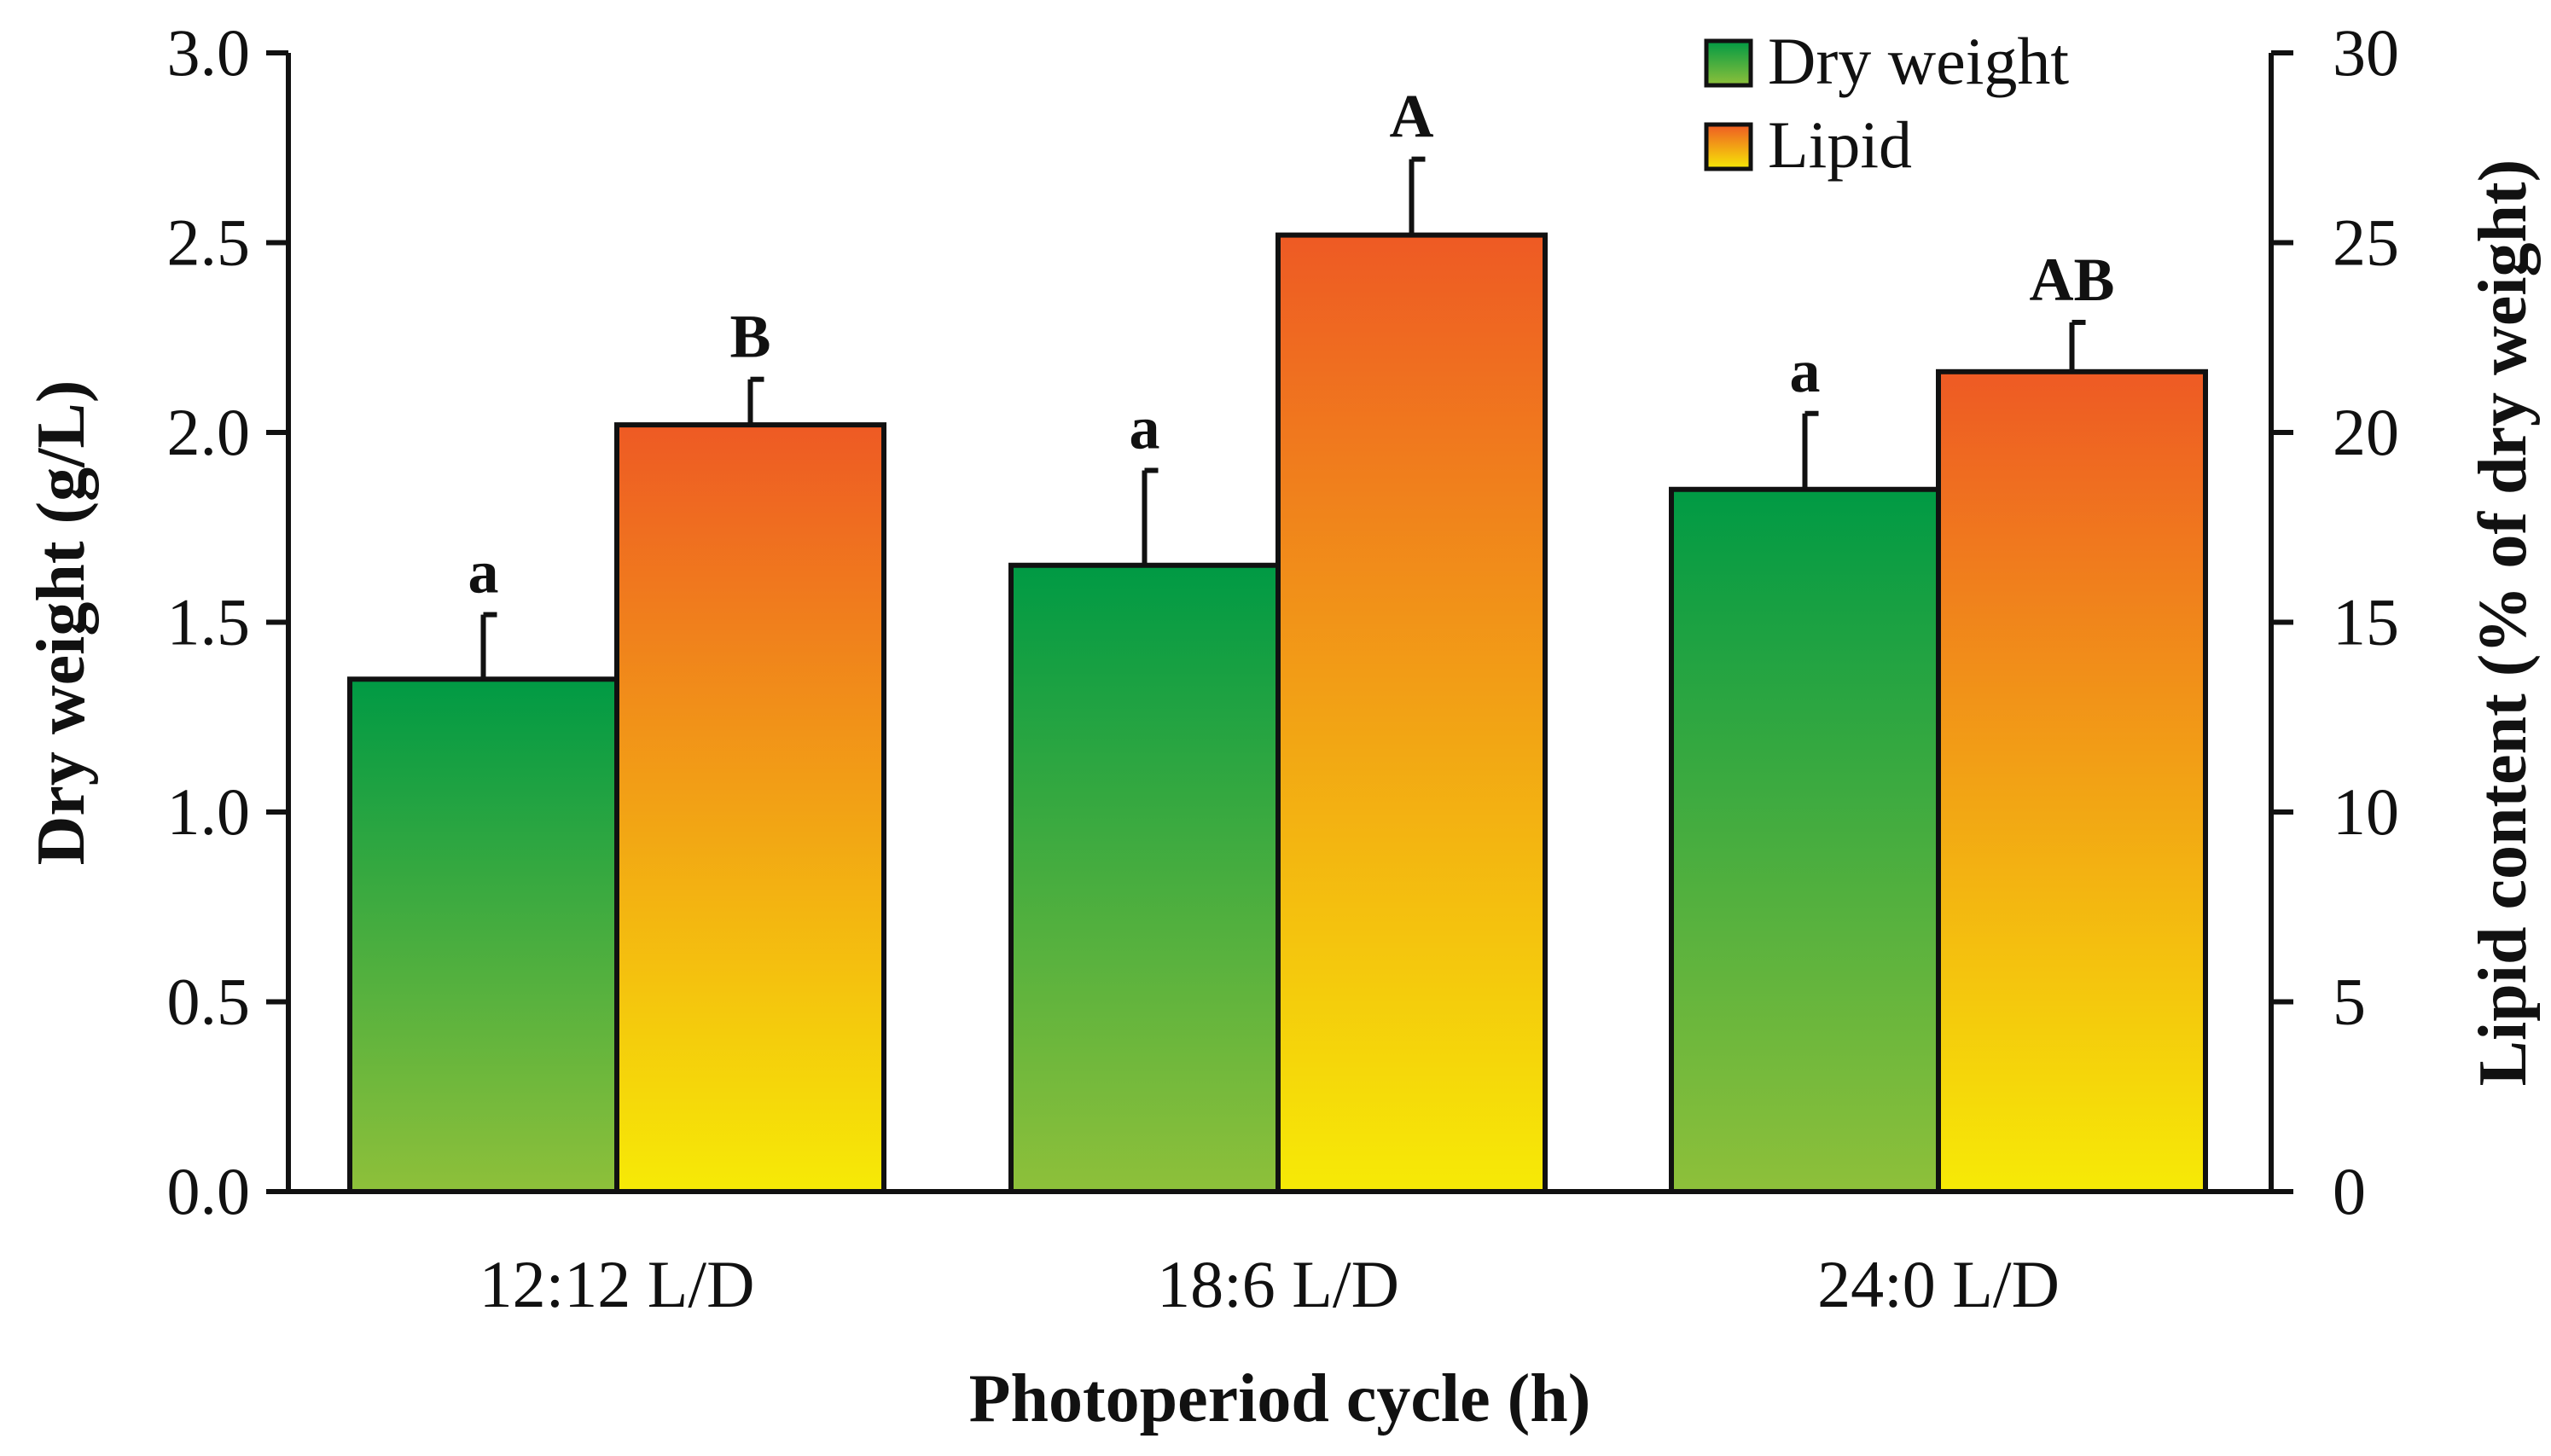 The width and height of the screenshot is (2551, 1456). Describe the element at coordinates (750, 337) in the screenshot. I see `significance-label: B` at that location.